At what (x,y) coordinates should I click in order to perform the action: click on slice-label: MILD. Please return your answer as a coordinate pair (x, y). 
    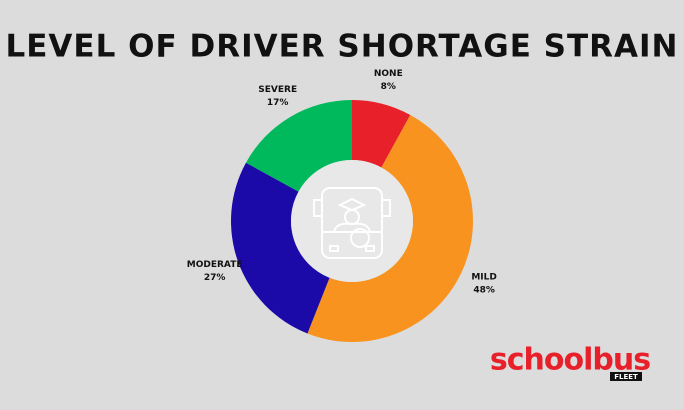
    Looking at the image, I should click on (484, 278).